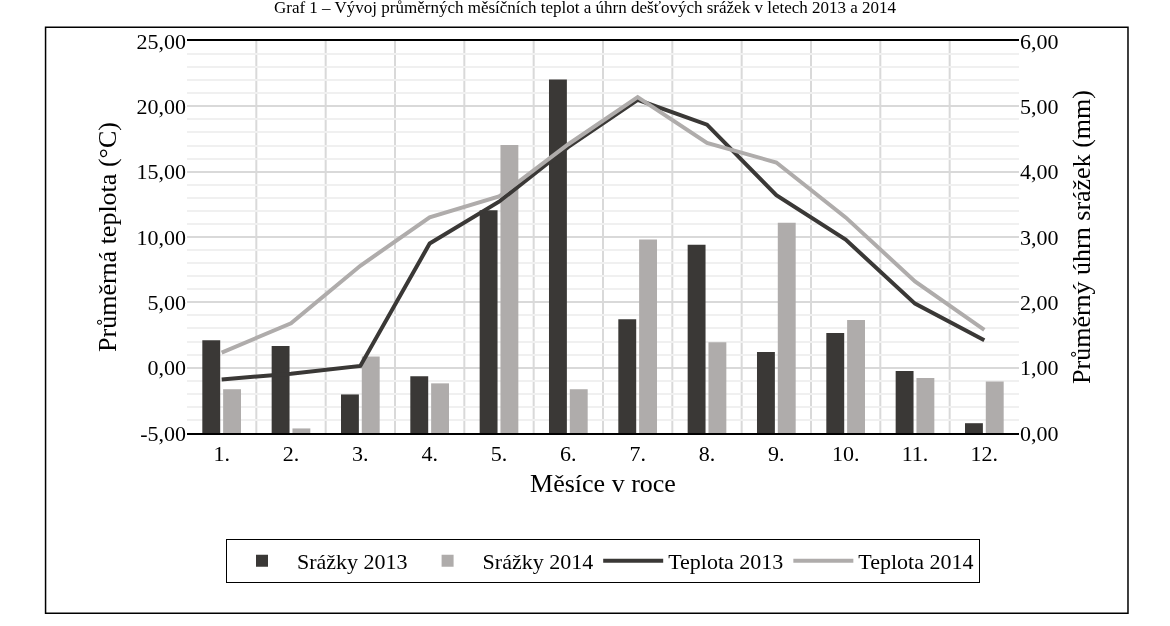  What do you see at coordinates (1039, 433) in the screenshot?
I see `y2-tick-label: 0,00` at bounding box center [1039, 433].